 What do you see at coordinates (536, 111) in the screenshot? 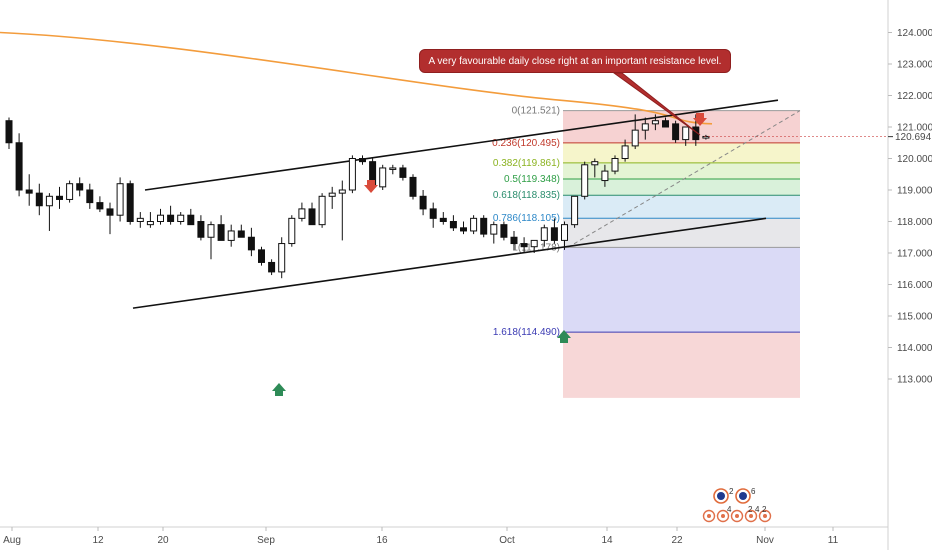
I see `fib-label-0: 0(121.521)` at bounding box center [536, 111].